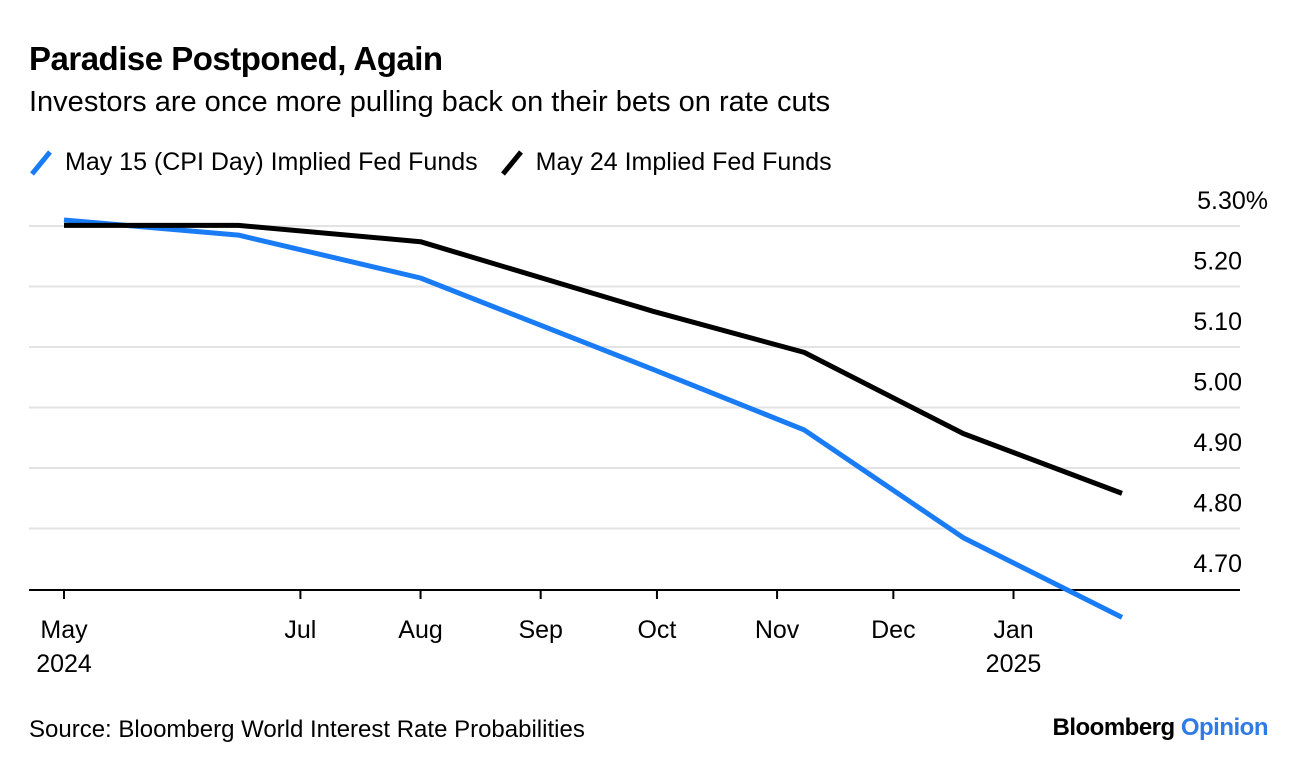  I want to click on x-tick-label: Sep, so click(540, 630).